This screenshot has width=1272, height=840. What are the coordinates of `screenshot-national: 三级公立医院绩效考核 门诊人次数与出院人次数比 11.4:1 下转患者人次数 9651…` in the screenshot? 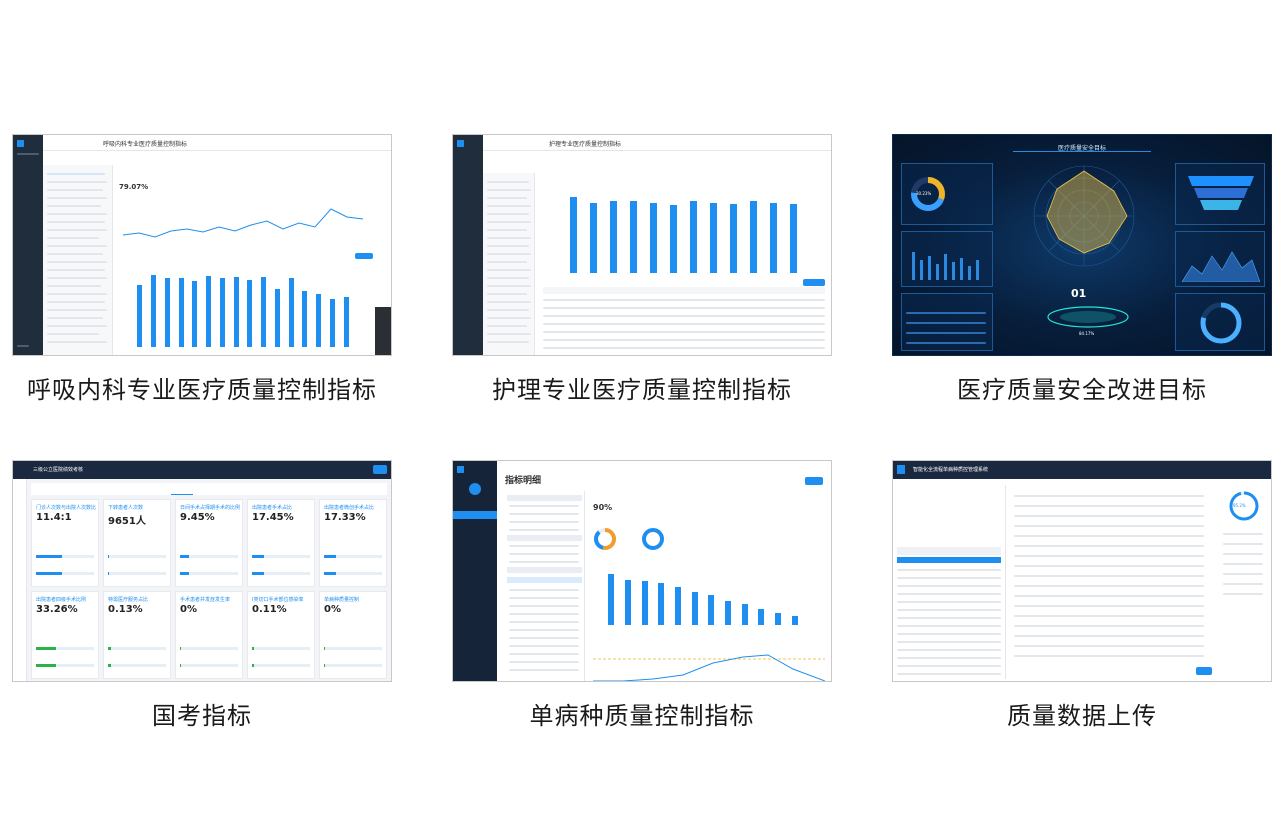 It's located at (202, 571).